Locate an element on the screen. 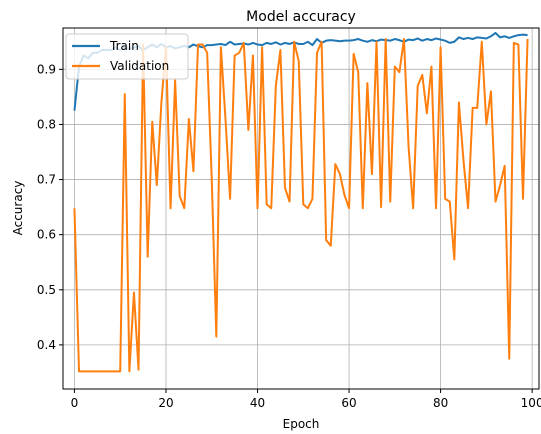  legend: Train Validation is located at coordinates (127, 56).